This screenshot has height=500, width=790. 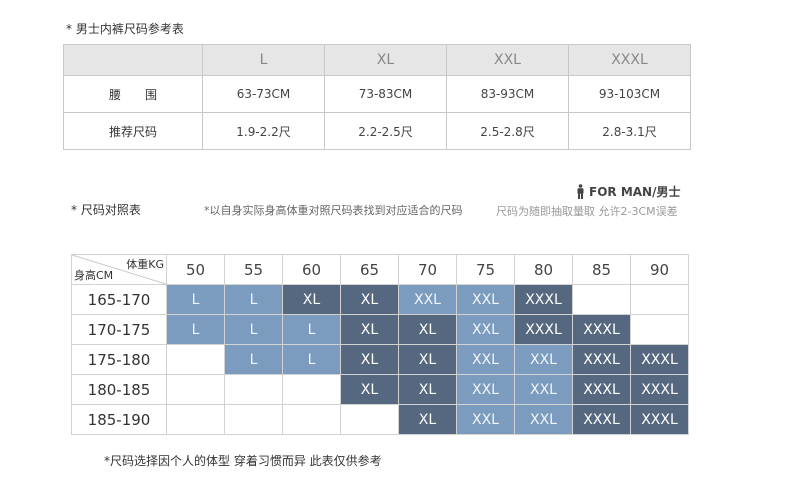 I want to click on size-header: XXXL, so click(x=629, y=60).